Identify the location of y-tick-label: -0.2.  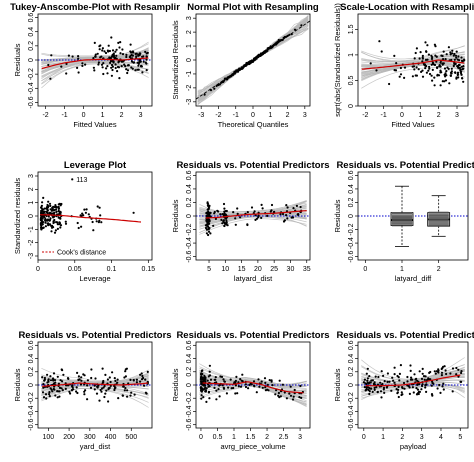
(189, 398).